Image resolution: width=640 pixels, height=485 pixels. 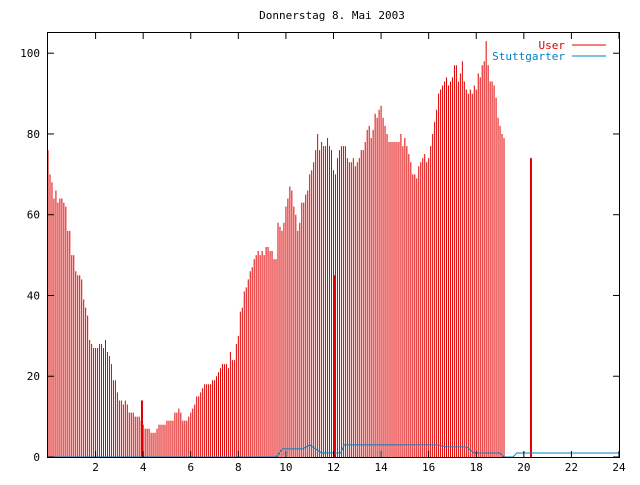 I want to click on x-tick-label: 12, so click(x=333, y=467).